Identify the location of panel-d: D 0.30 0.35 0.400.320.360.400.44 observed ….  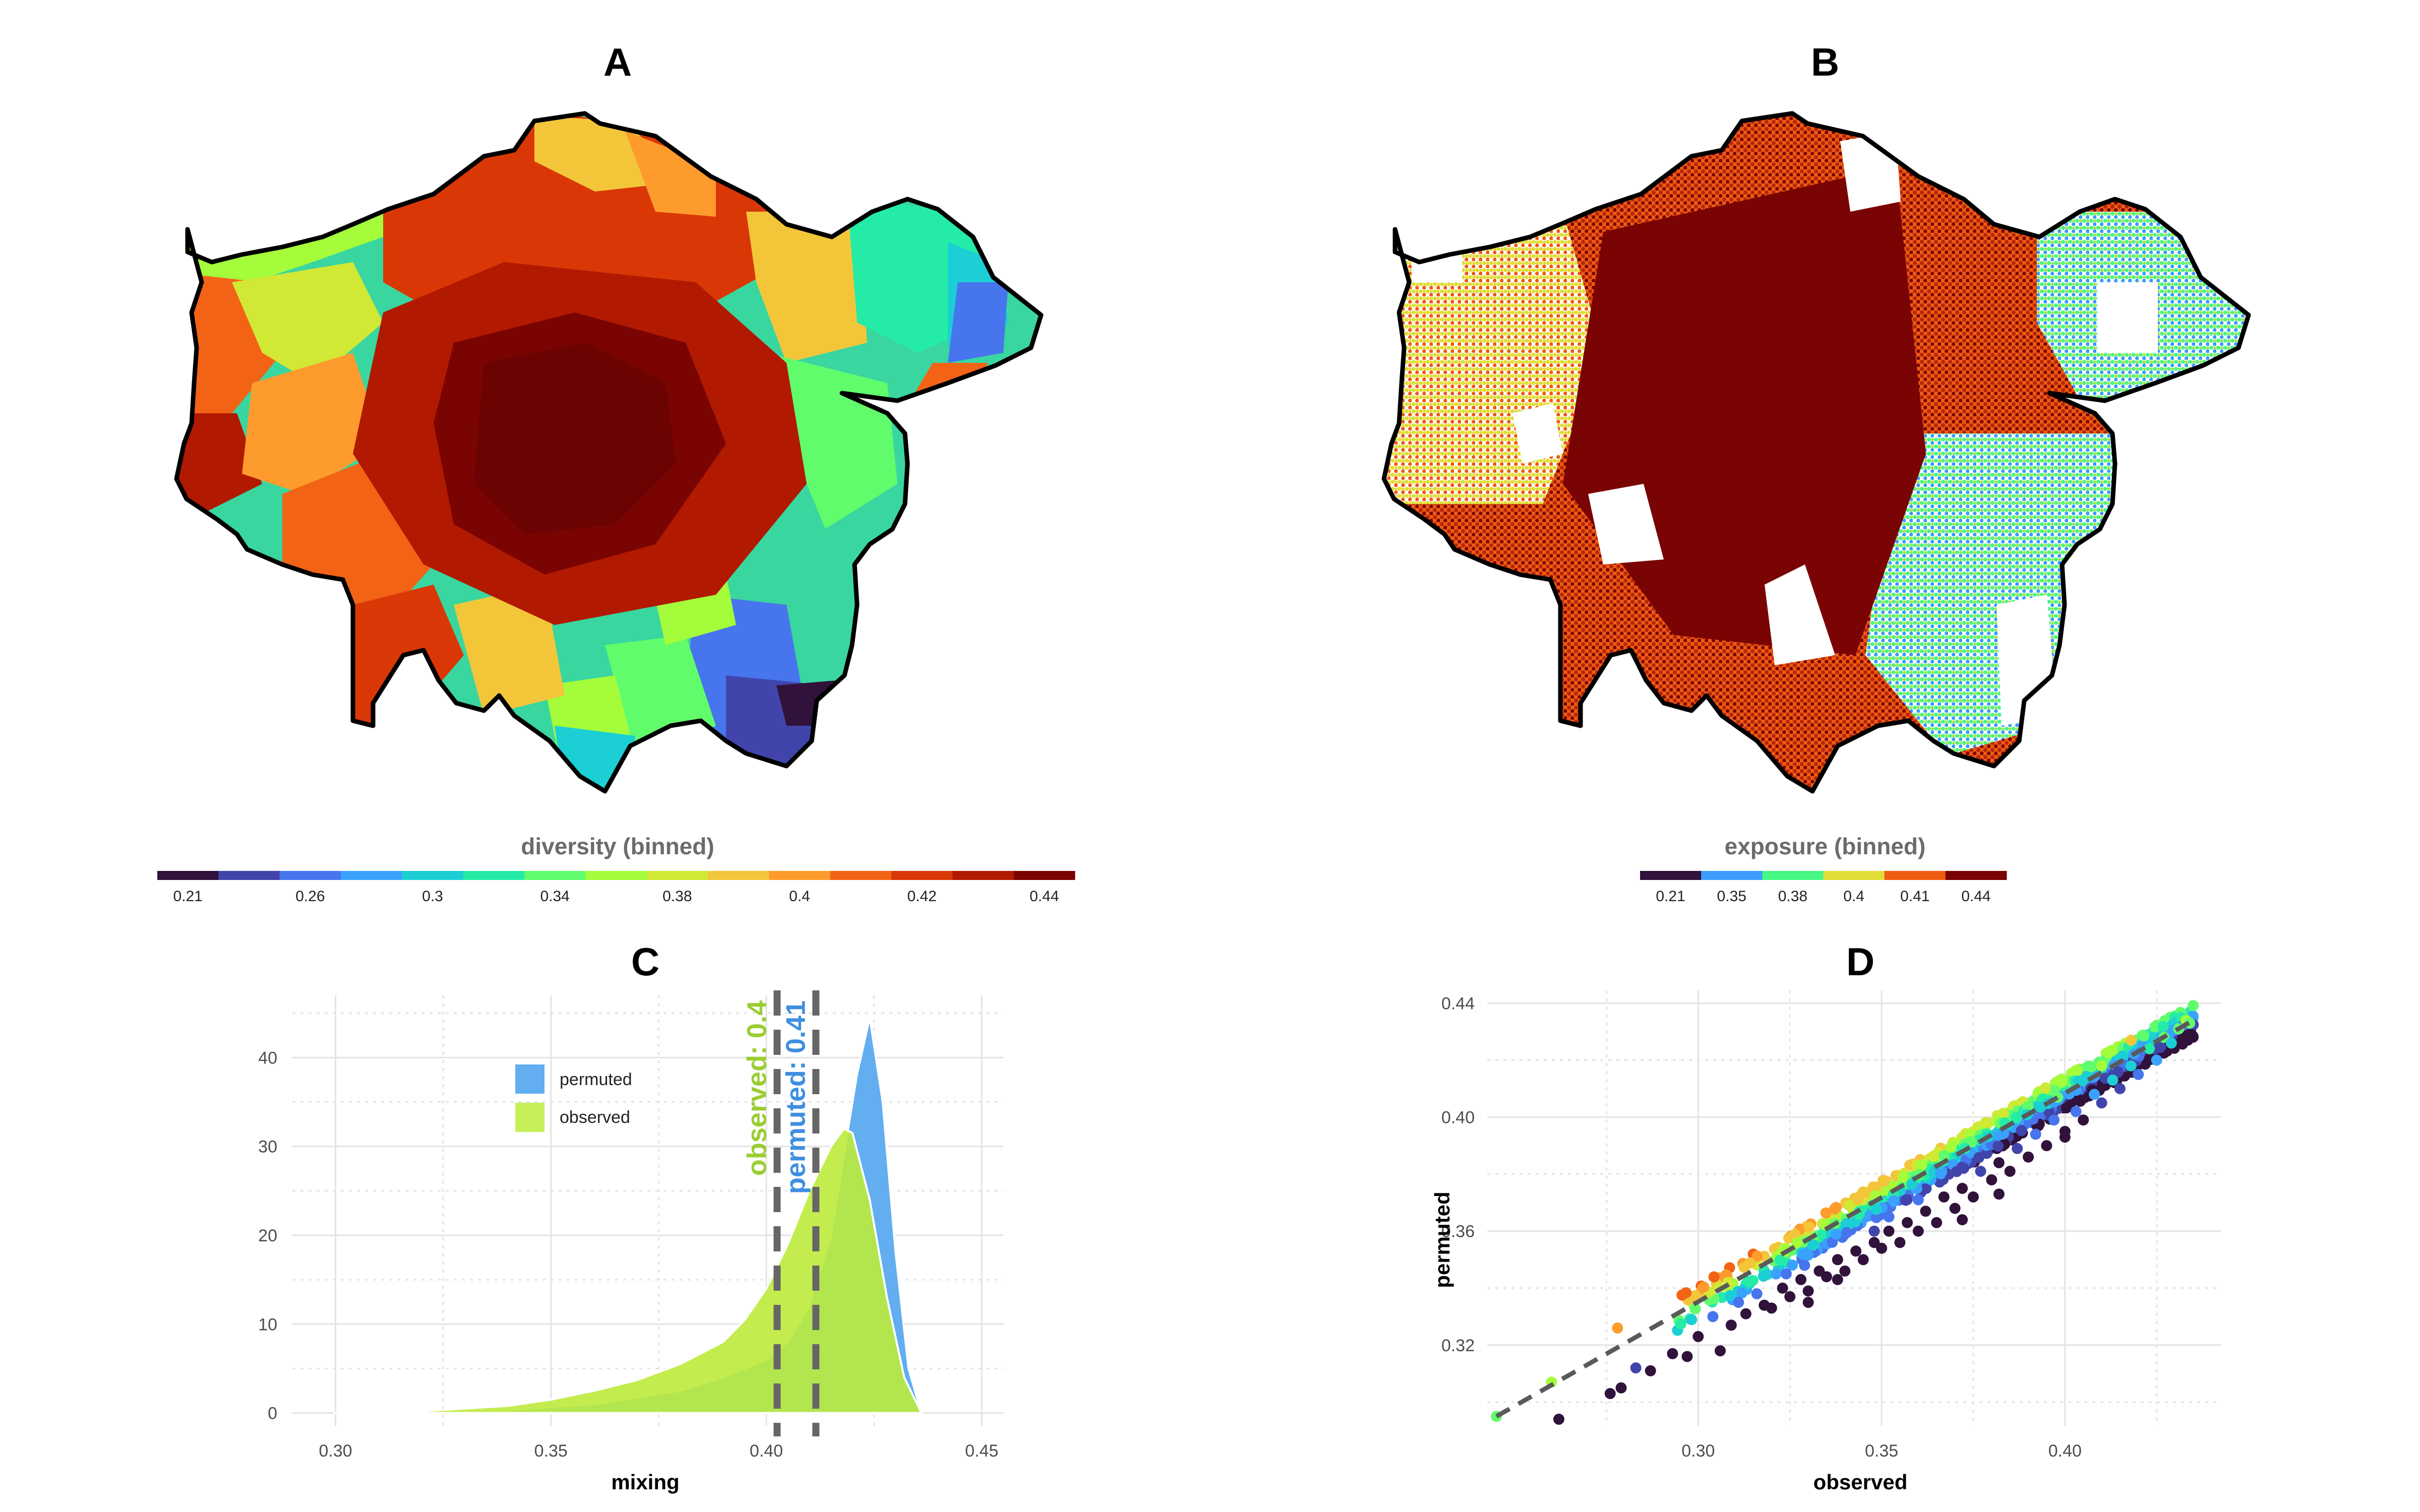
(1825, 1216).